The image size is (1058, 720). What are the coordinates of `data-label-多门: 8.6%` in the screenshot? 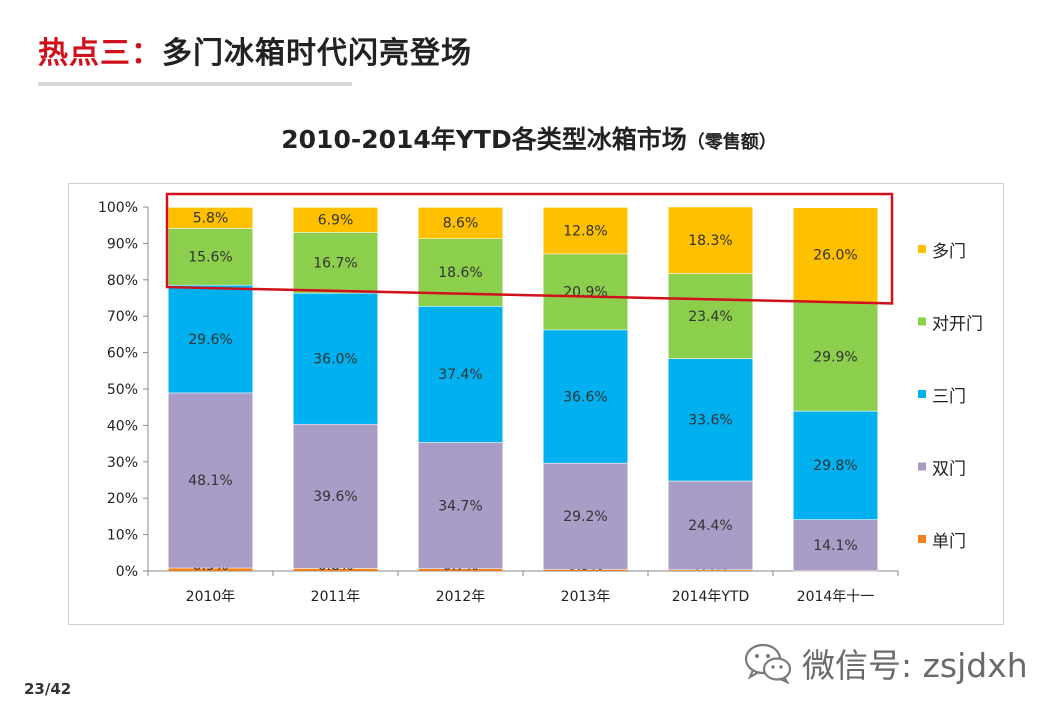 It's located at (461, 224).